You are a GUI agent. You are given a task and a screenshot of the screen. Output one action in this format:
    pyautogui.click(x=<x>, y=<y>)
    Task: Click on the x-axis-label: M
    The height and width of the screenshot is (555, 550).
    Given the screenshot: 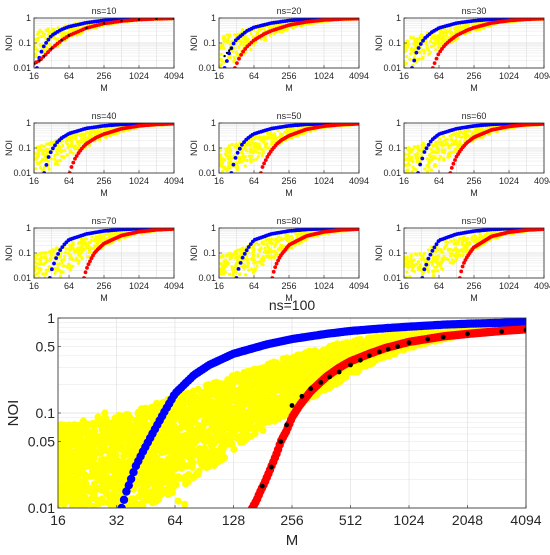 What is the action you would take?
    pyautogui.click(x=104, y=193)
    